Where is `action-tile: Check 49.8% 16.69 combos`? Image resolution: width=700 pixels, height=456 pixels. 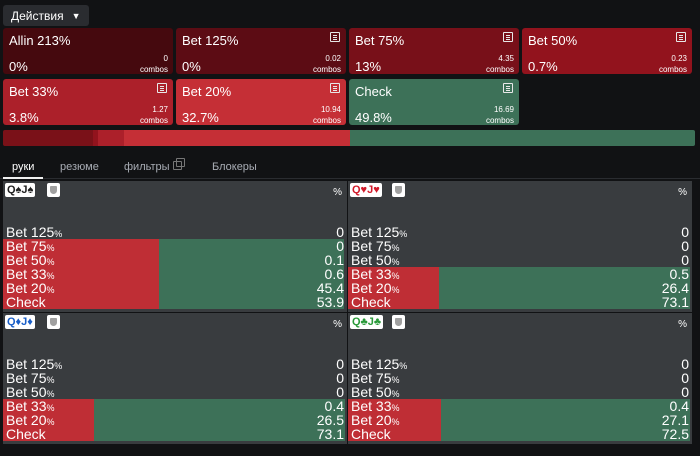
action-tile: Check 49.8% 16.69 combos is located at coordinates (434, 102).